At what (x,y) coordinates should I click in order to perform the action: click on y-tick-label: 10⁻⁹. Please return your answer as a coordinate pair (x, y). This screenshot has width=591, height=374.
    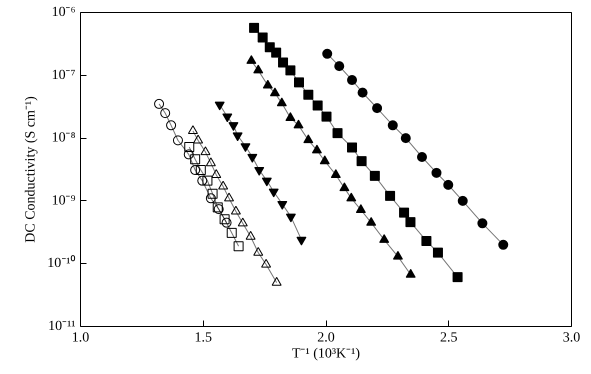
    Looking at the image, I should click on (64, 200).